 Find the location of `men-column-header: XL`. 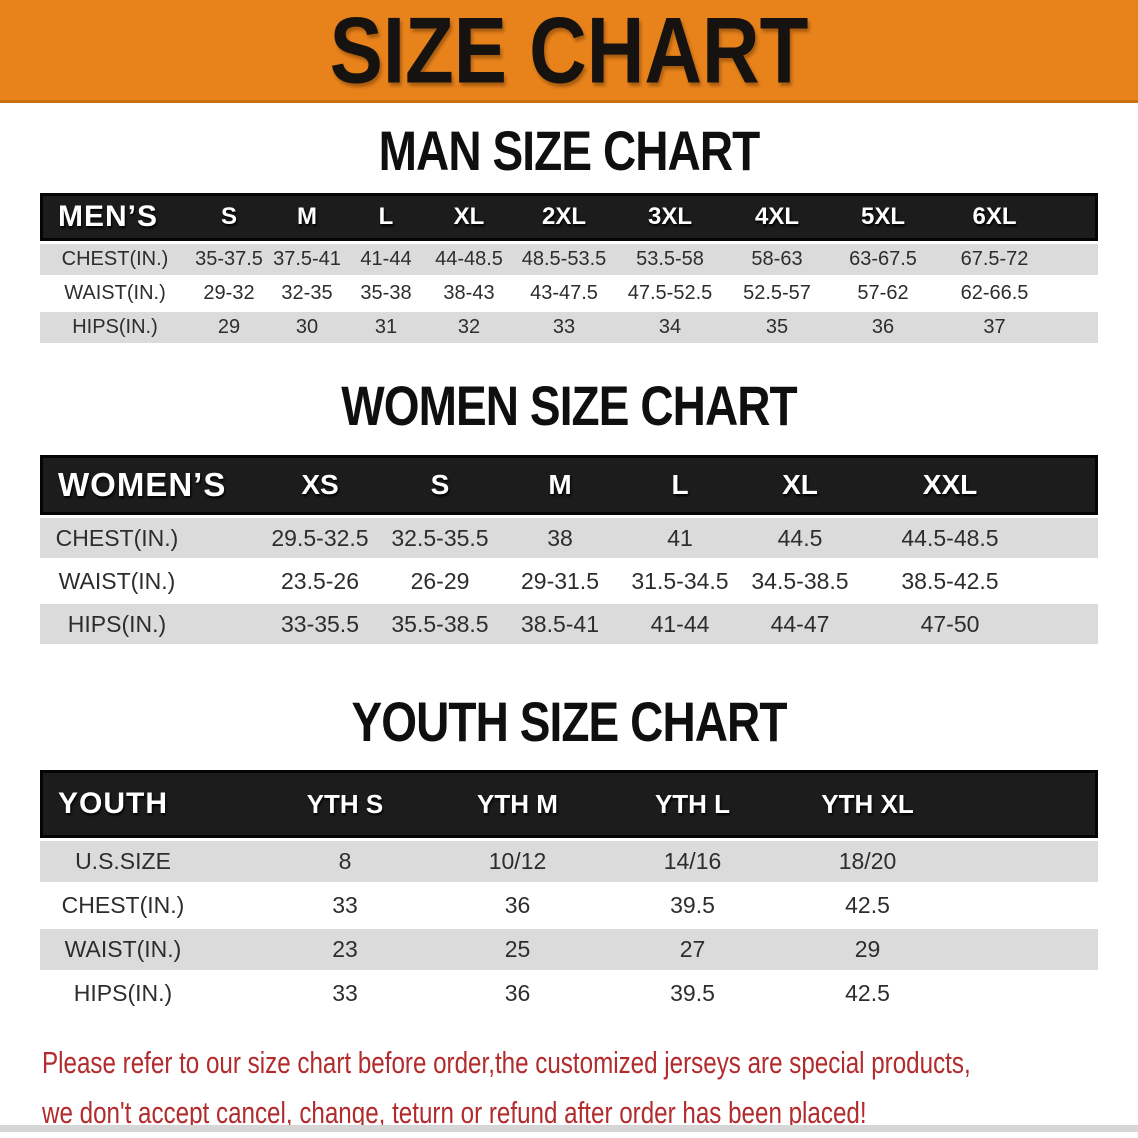

men-column-header: XL is located at coordinates (469, 217).